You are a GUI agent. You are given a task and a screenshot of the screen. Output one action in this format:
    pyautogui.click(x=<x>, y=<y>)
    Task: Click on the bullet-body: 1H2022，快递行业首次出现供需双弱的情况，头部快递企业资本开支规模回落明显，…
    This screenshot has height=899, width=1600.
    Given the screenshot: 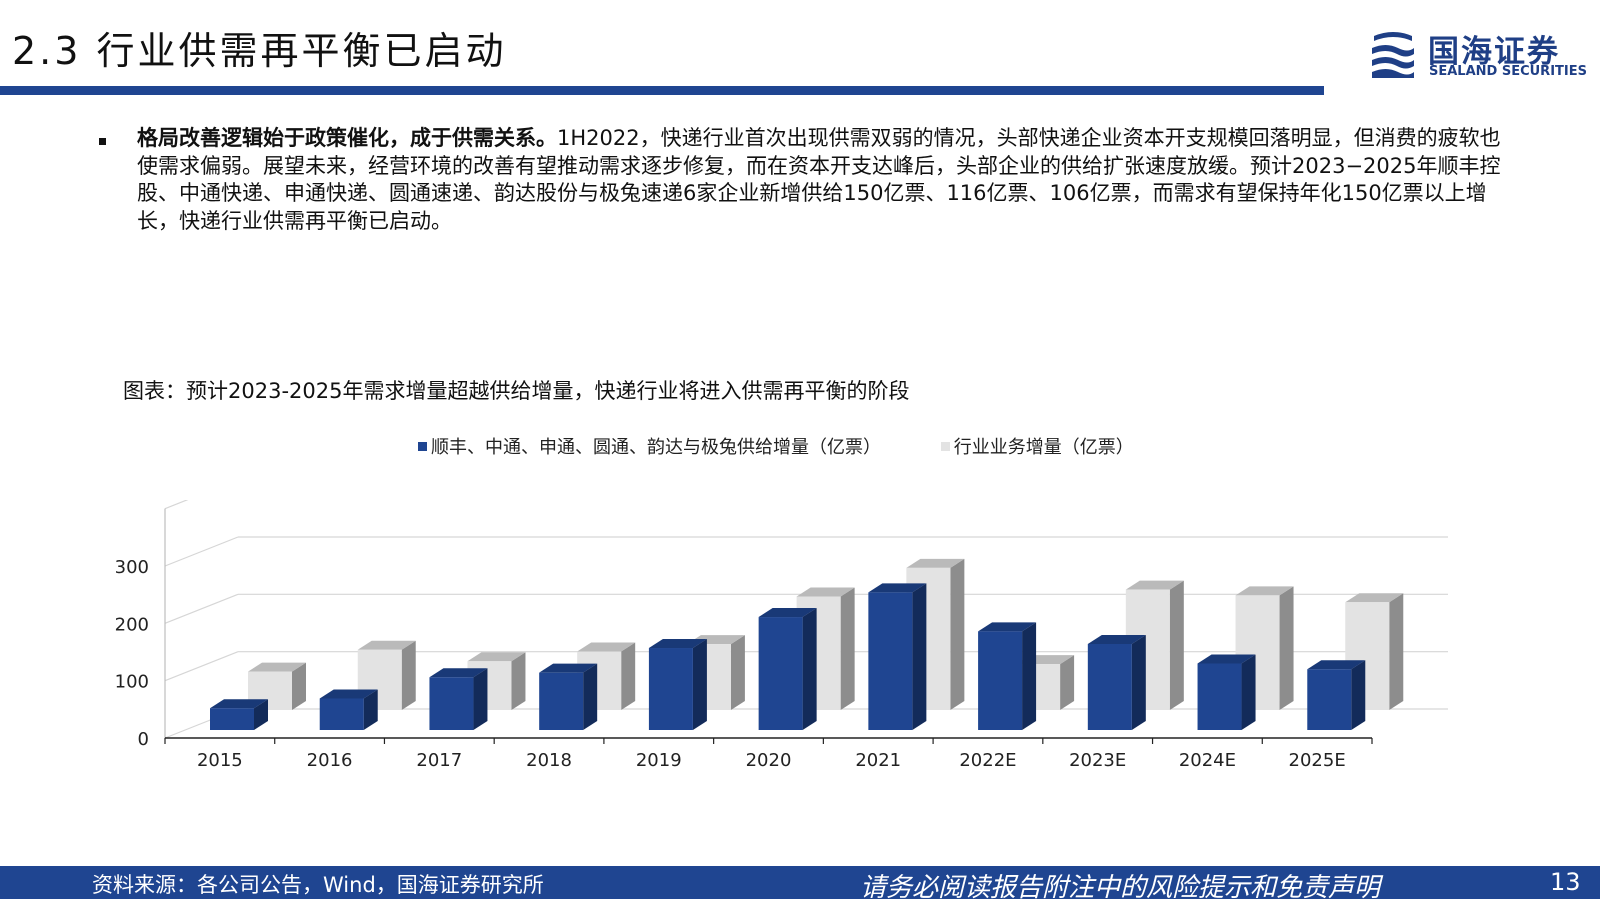 What is the action you would take?
    pyautogui.click(x=819, y=179)
    